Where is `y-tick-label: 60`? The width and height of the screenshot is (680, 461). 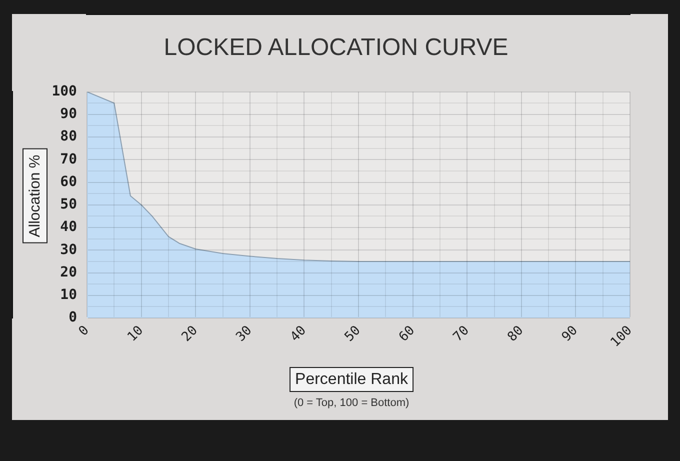
y-tick-label: 60 is located at coordinates (68, 182).